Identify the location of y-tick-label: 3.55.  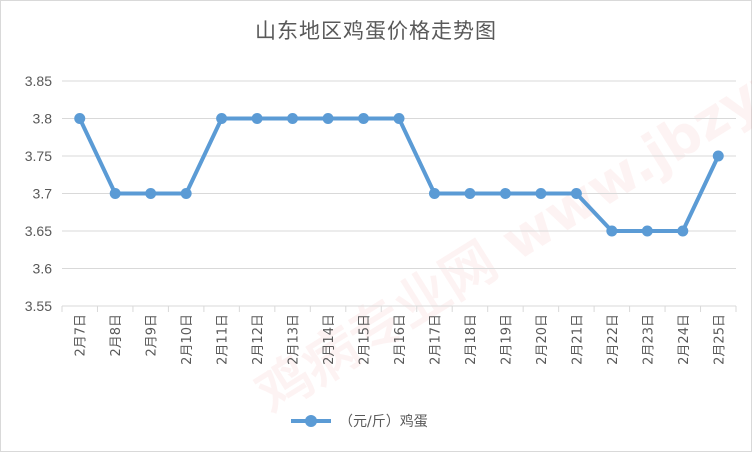
(38, 306).